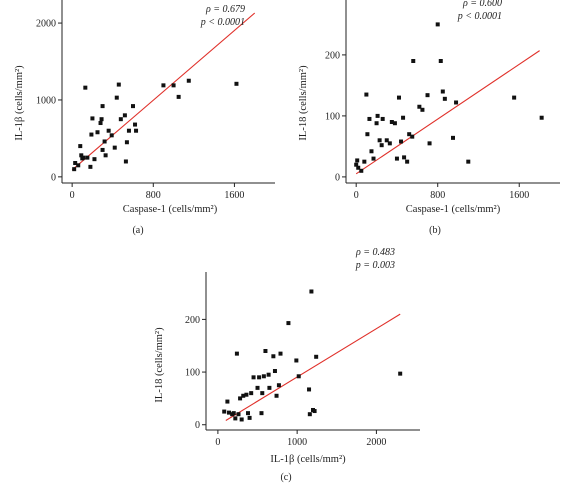 This screenshot has height=485, width=576. I want to click on y-tick-label: 0, so click(197, 425).